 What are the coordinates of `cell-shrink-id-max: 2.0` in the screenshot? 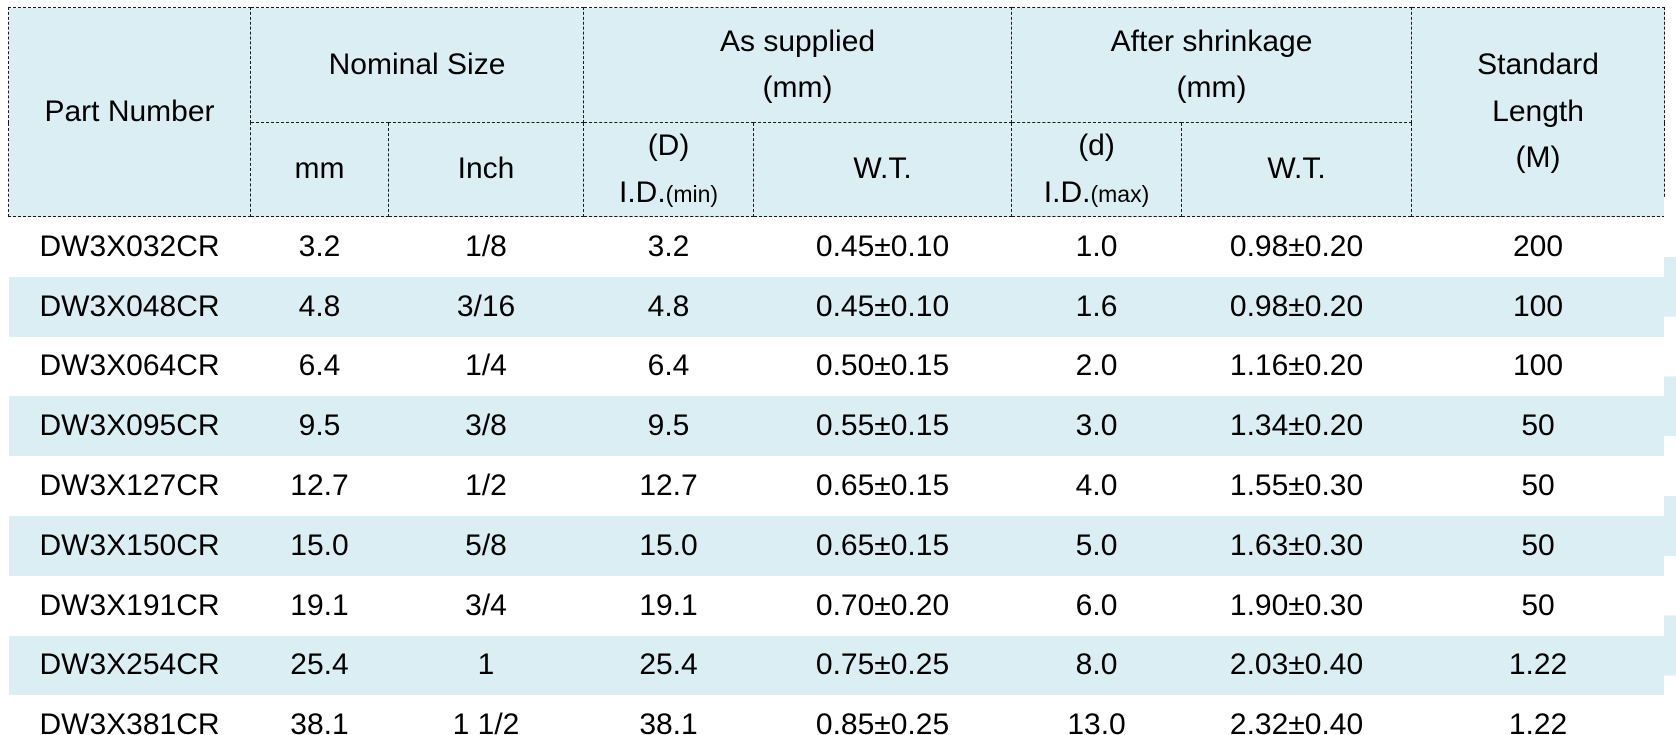 It's located at (1096, 366).